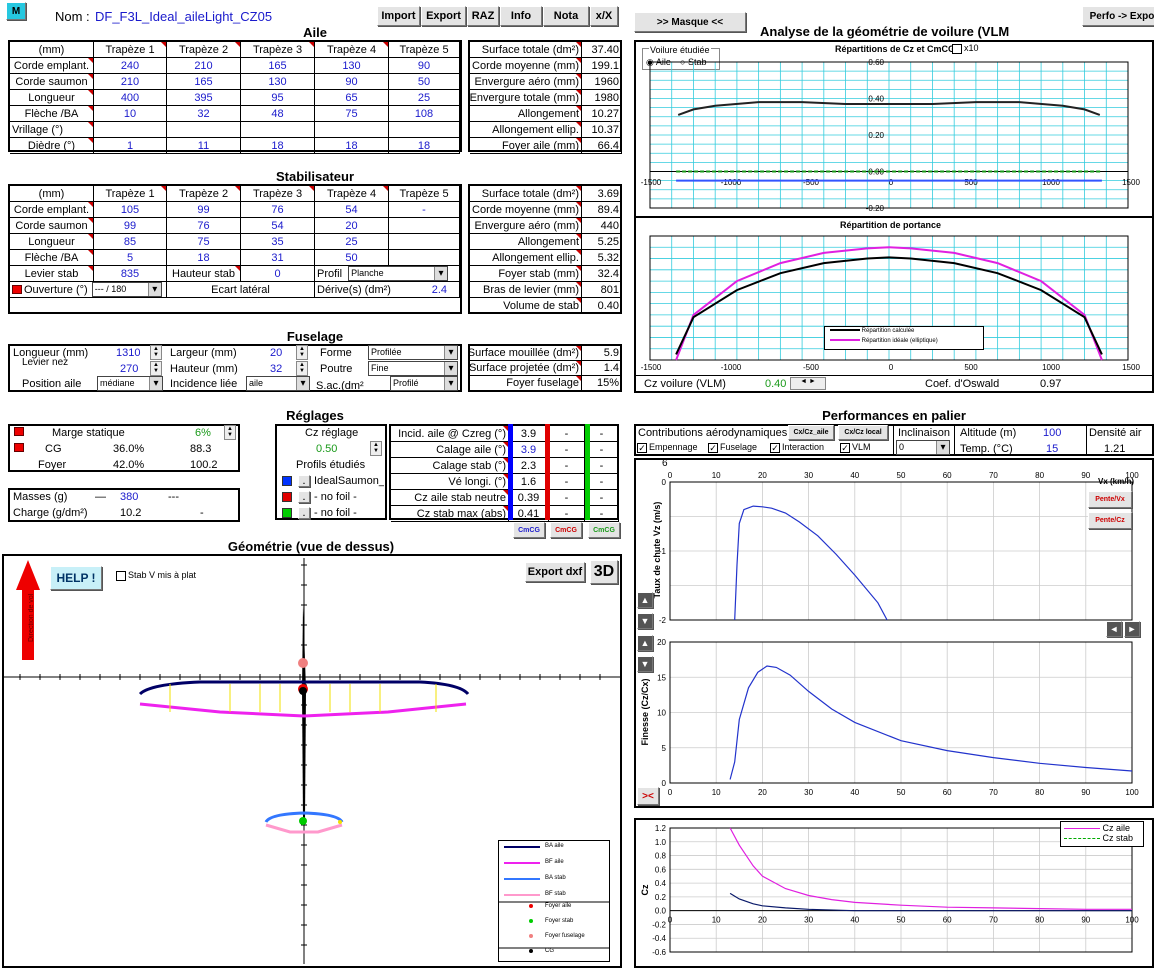 This screenshot has height=975, width=1154. What do you see at coordinates (776, 384) in the screenshot?
I see `cz-voilure-value: 0.40` at bounding box center [776, 384].